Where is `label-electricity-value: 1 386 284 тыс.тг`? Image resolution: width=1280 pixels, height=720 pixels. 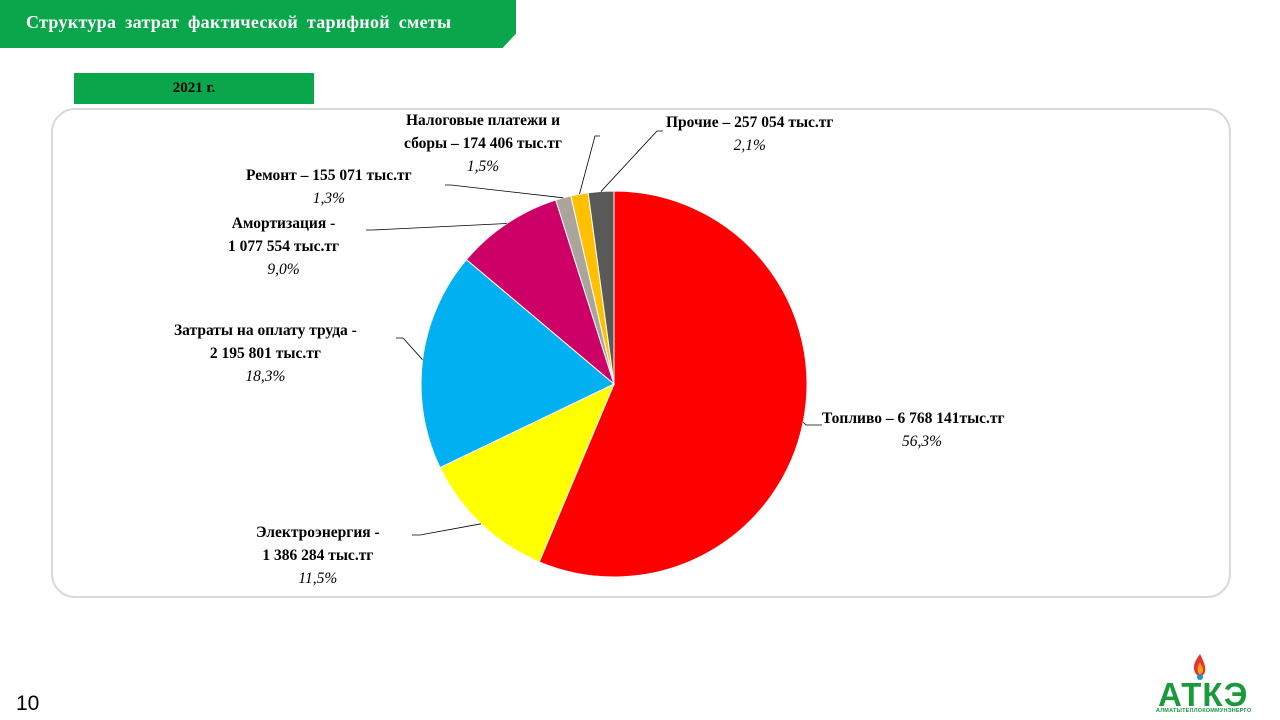 label-electricity-value: 1 386 284 тыс.тг is located at coordinates (318, 555).